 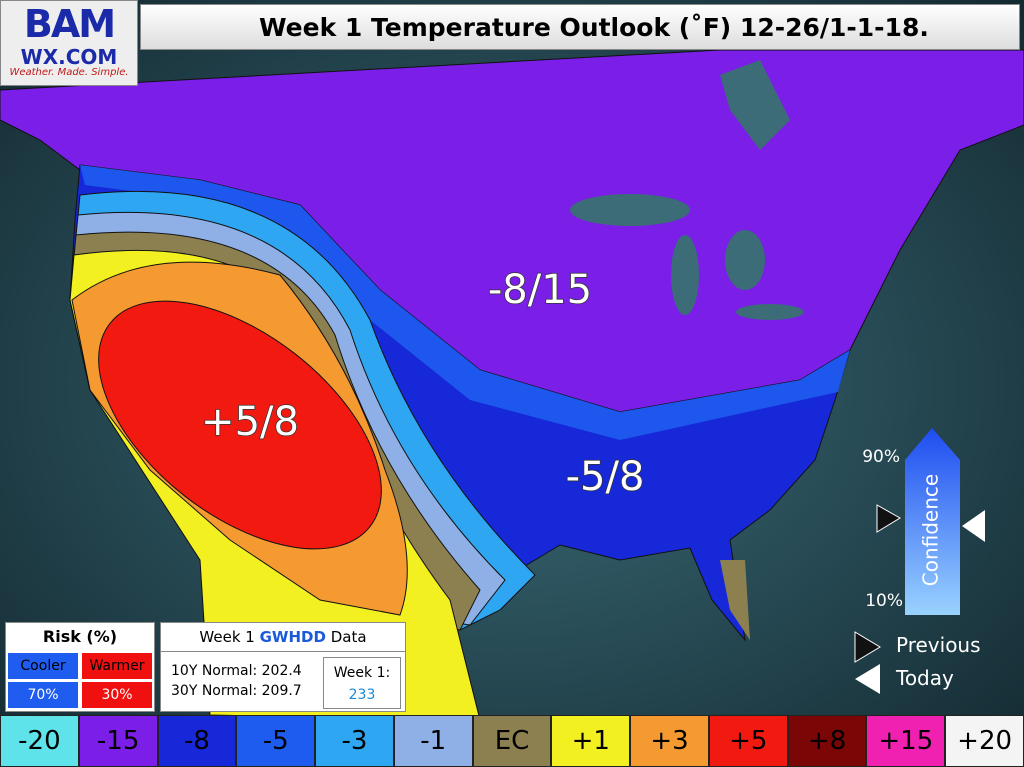 What do you see at coordinates (276, 741) in the screenshot?
I see `legend-cell: -5` at bounding box center [276, 741].